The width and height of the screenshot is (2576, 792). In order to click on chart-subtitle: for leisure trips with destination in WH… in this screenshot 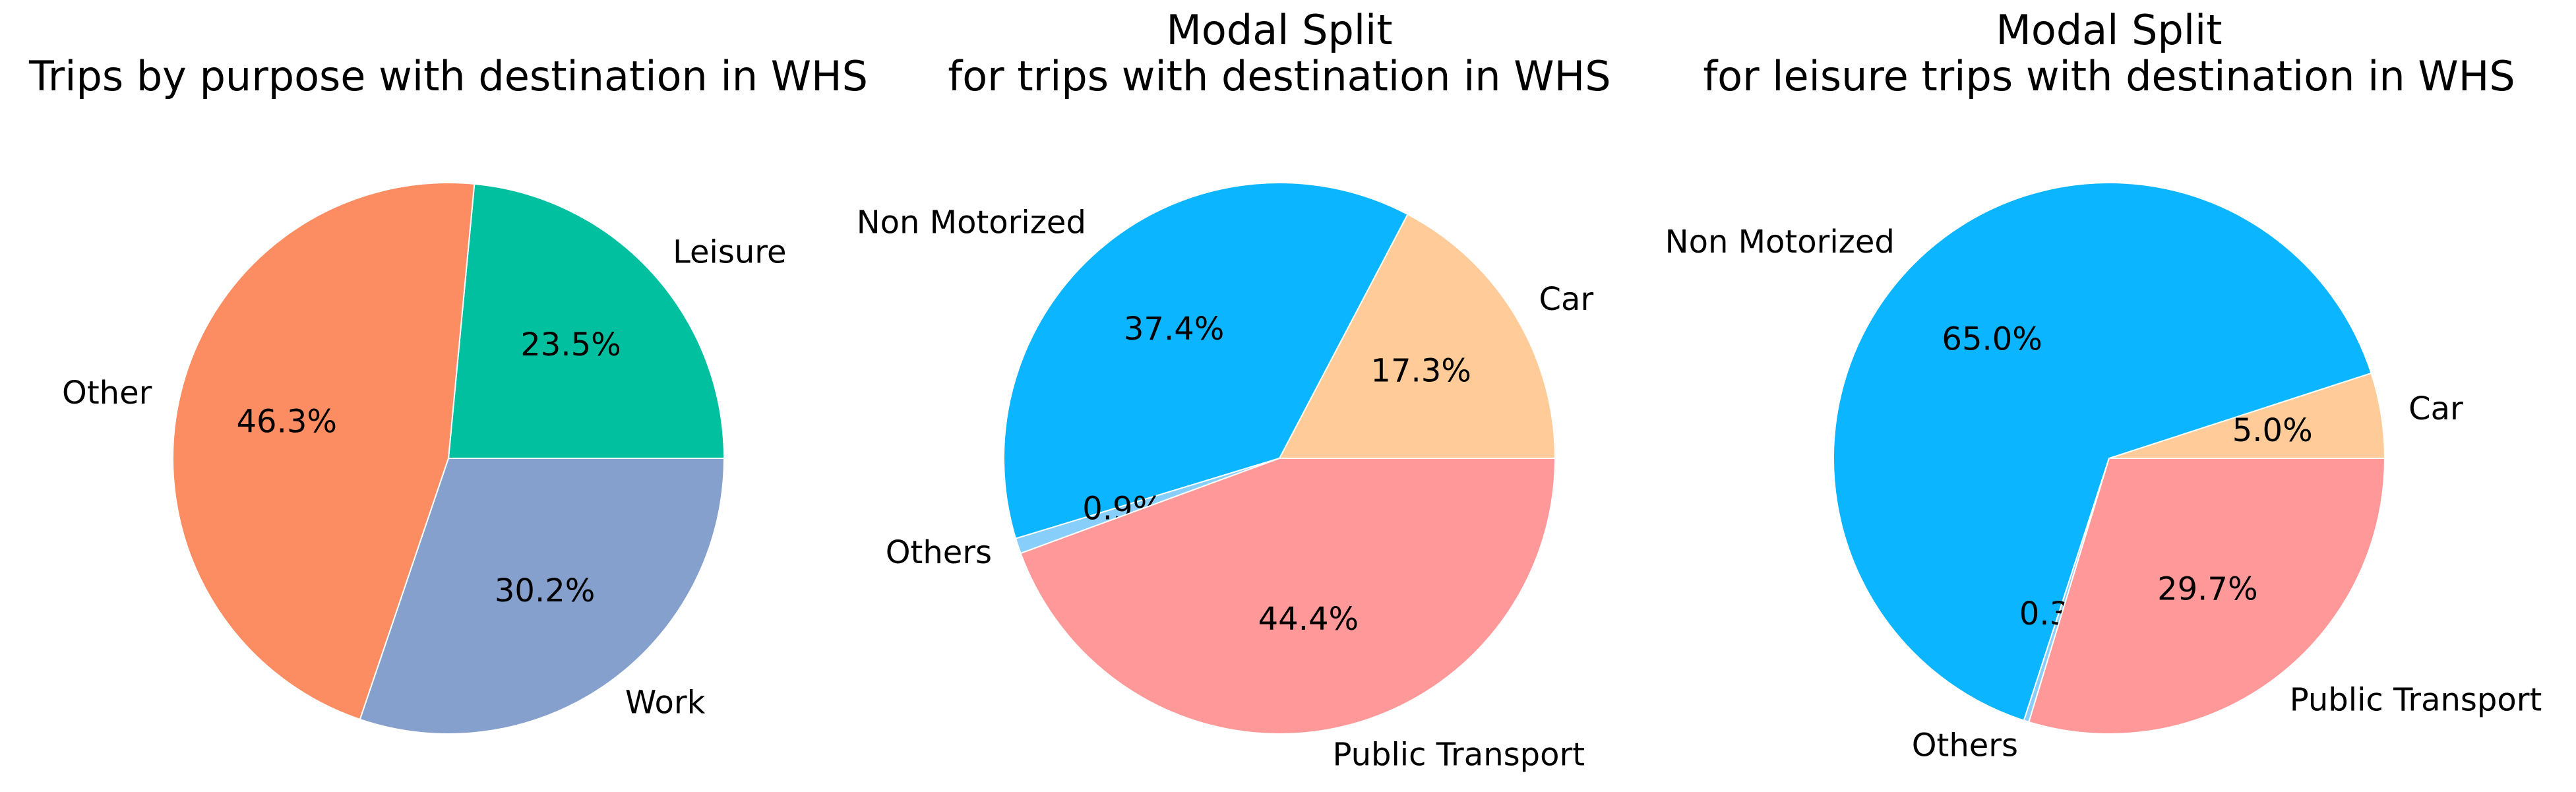, I will do `click(2109, 76)`.